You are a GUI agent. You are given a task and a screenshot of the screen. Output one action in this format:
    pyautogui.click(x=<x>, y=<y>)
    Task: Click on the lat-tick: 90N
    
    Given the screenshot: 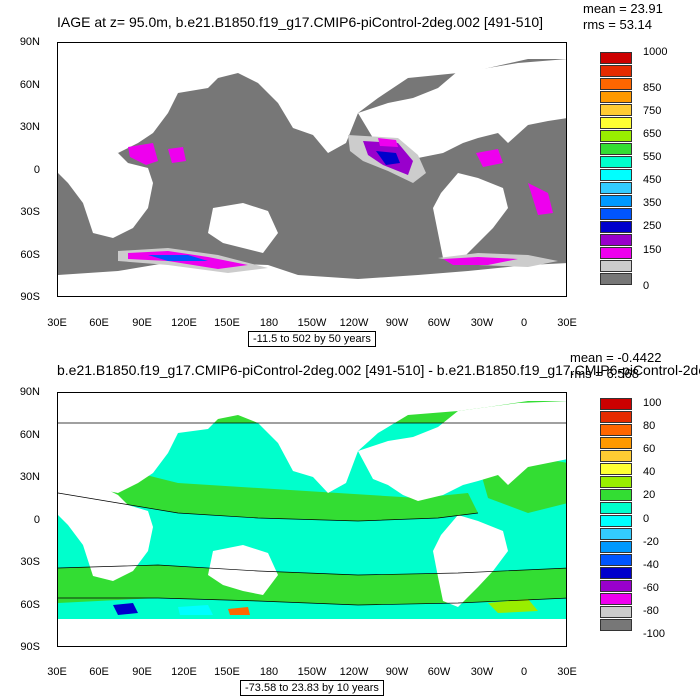 What is the action you would take?
    pyautogui.click(x=29, y=42)
    